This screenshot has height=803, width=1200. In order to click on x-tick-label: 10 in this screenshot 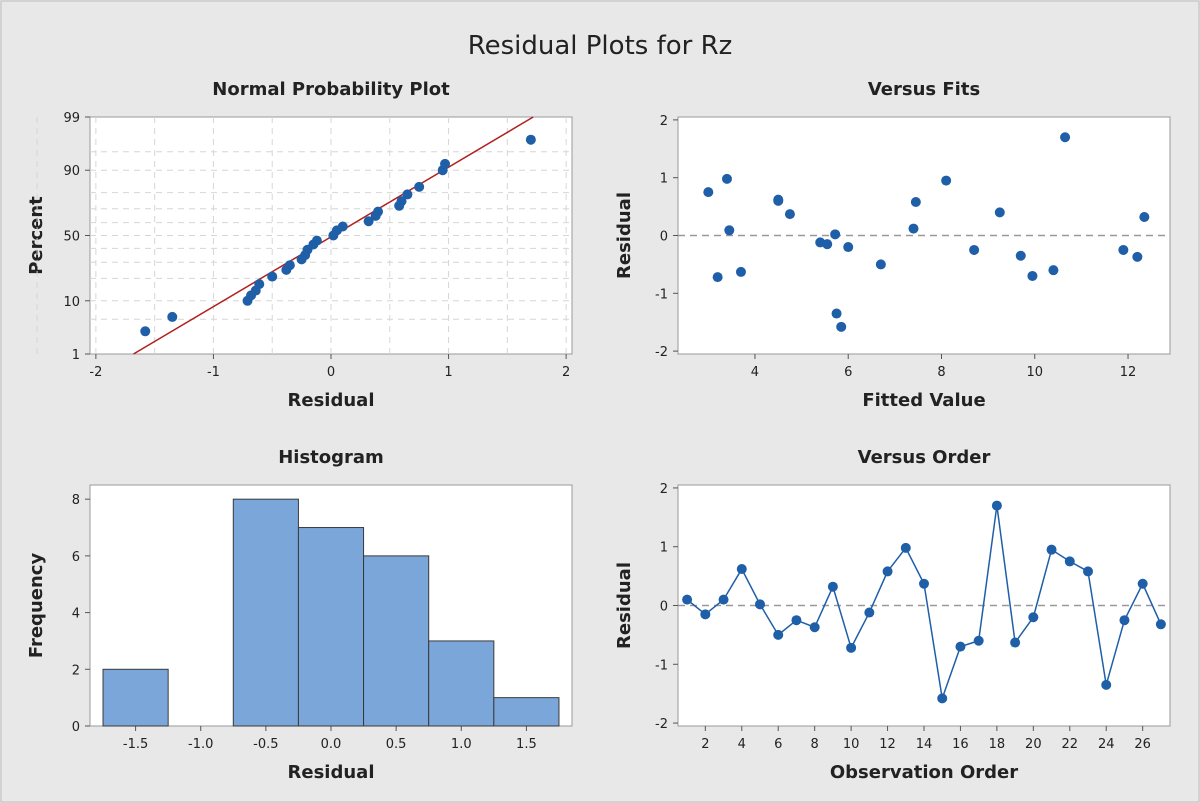, I will do `click(851, 744)`.